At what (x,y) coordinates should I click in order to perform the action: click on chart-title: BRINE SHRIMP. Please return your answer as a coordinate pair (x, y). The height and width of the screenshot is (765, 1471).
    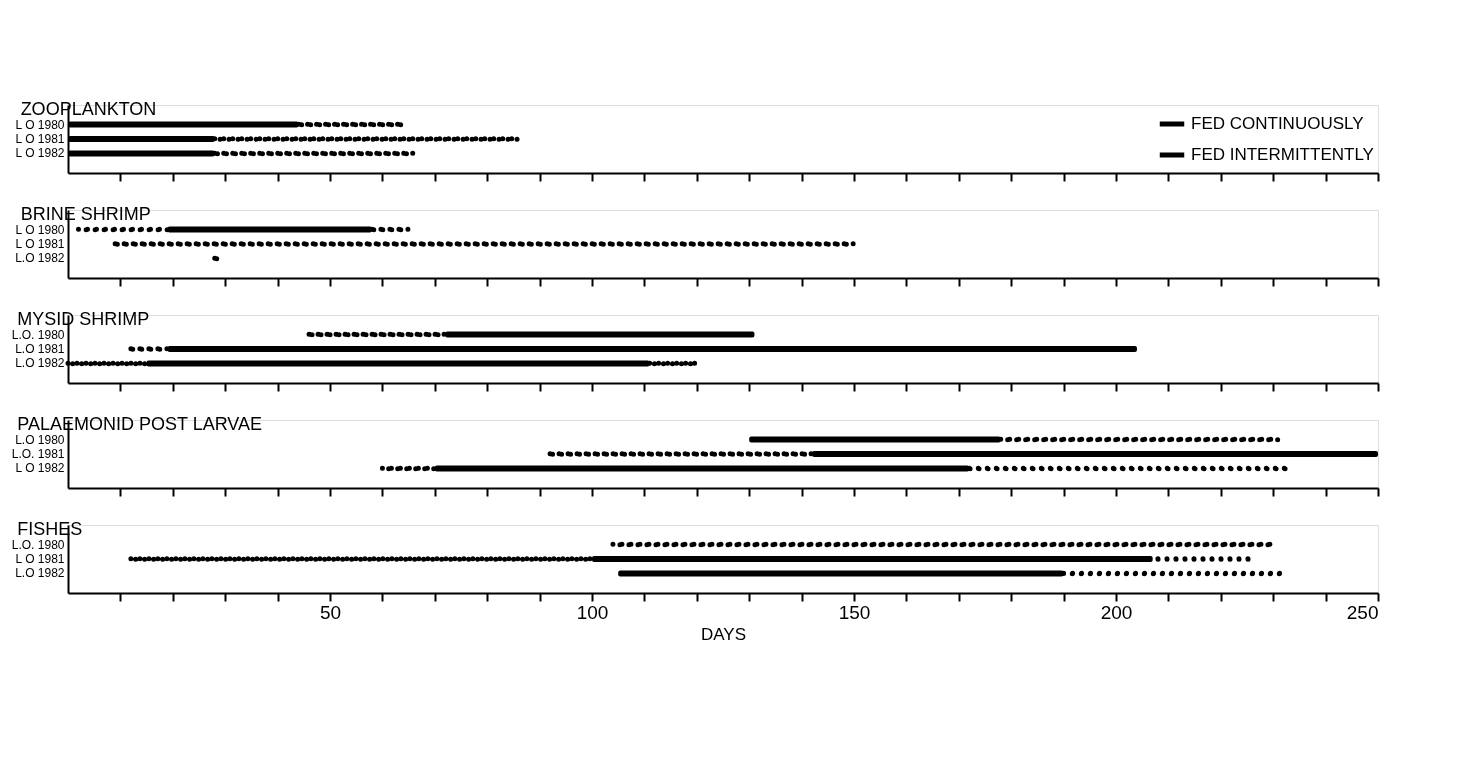
    Looking at the image, I should click on (85, 214).